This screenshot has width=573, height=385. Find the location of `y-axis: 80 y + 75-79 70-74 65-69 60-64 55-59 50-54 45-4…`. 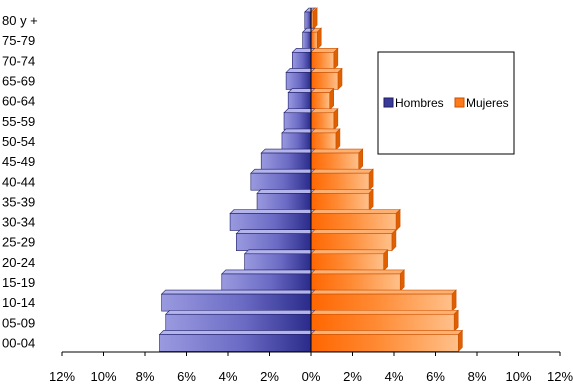

y-axis: 80 y + 75-79 70-74 65-69 60-64 55-59 50-54 45-4… is located at coordinates (20, 181).